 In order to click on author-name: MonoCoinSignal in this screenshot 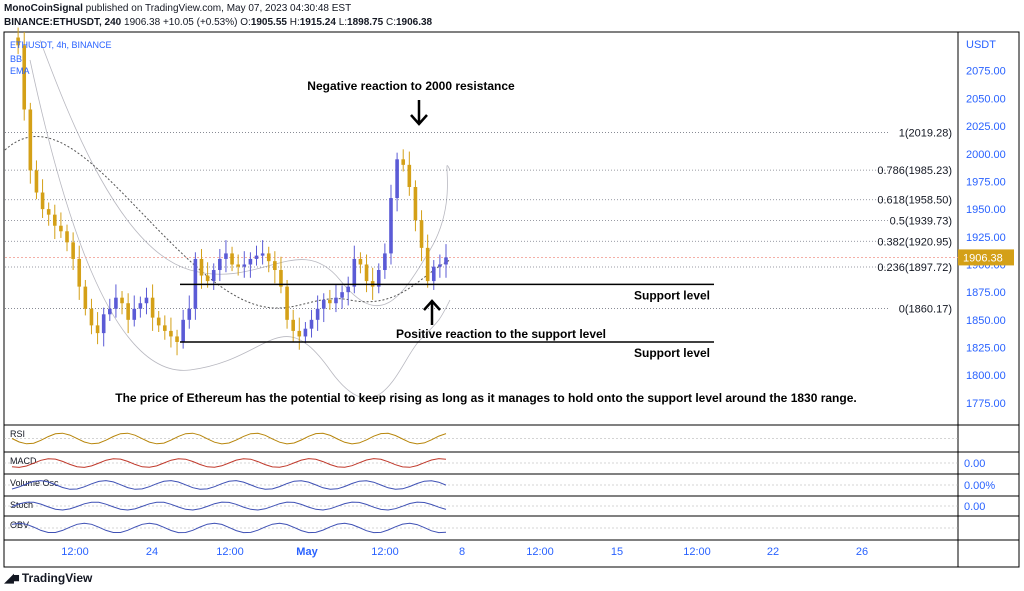, I will do `click(43, 8)`.